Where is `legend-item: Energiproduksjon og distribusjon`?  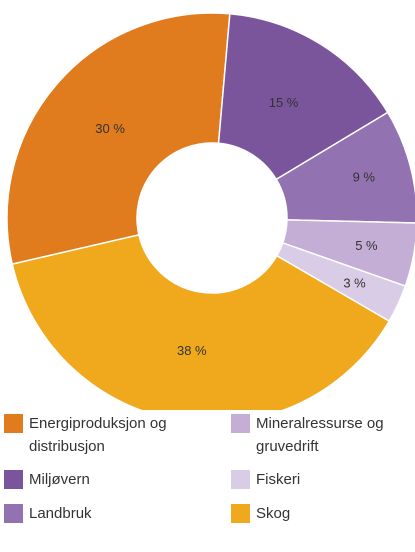 legend-item: Energiproduksjon og distribusjon is located at coordinates (117, 440).